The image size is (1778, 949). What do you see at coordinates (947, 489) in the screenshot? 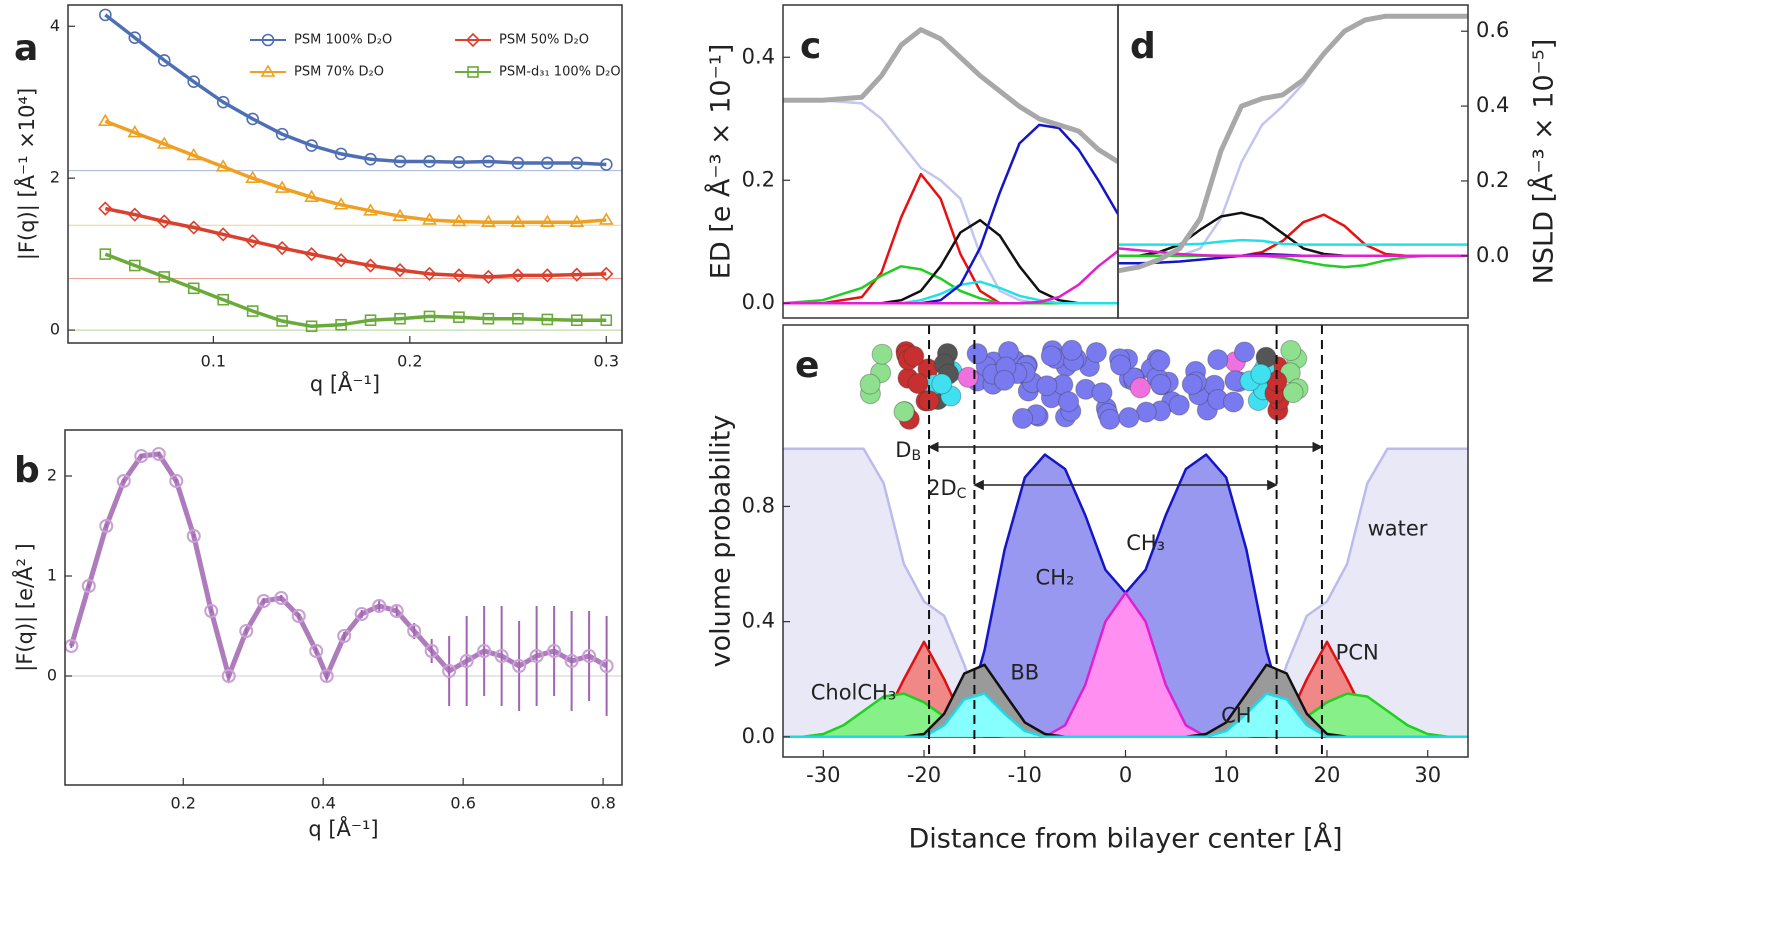
I see `arrow-label: 2DC` at bounding box center [947, 489].